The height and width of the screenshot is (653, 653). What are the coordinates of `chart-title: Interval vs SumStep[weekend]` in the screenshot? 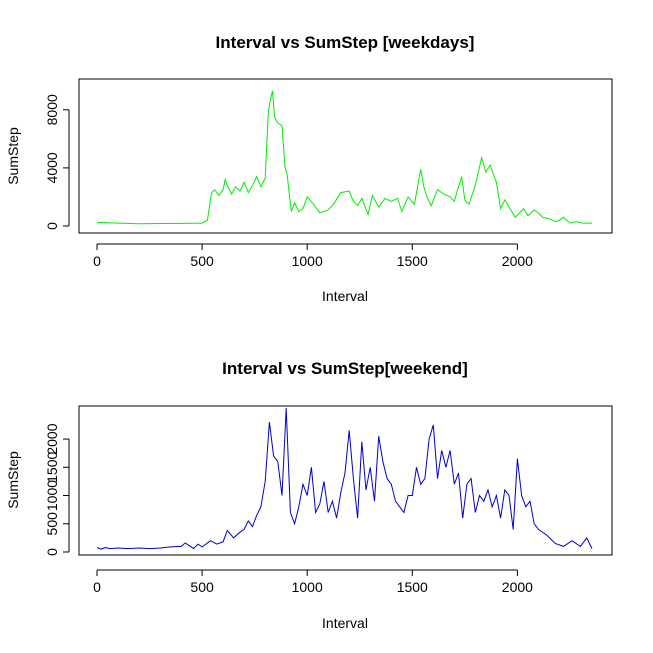 It's located at (345, 368).